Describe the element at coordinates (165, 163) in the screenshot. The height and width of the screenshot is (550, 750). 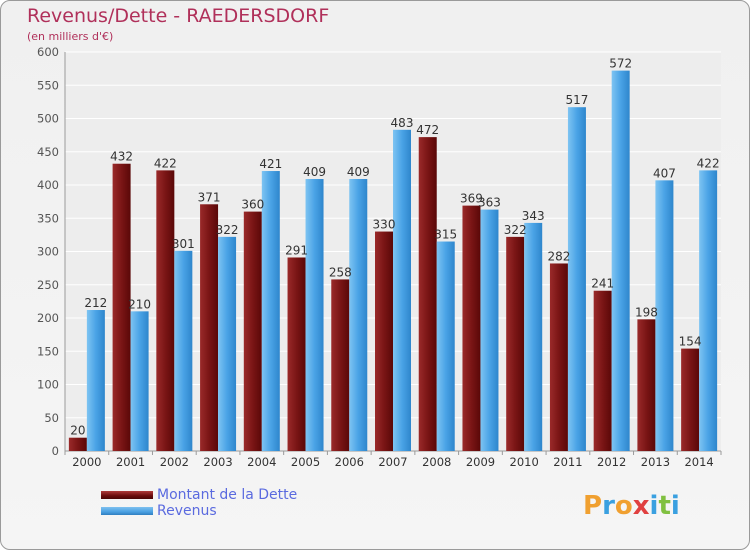
I see `data-label-dette: 422` at that location.